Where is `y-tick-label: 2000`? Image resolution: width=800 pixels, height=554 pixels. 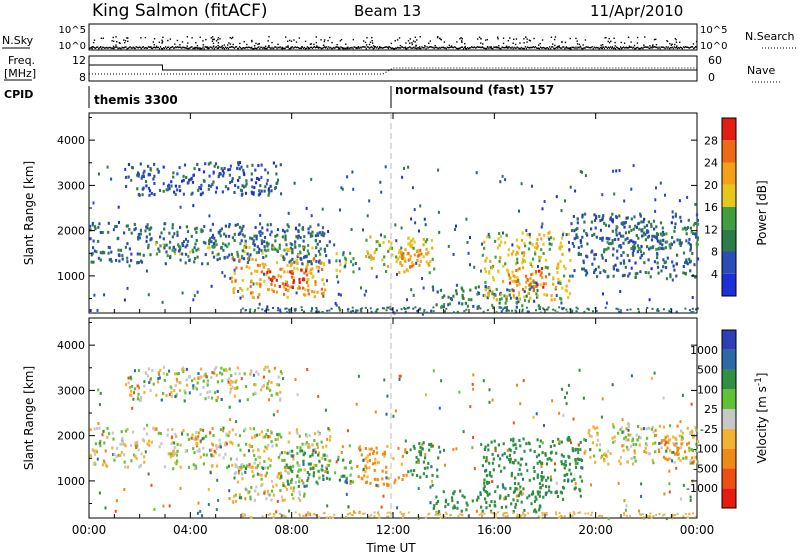 y-tick-label: 2000 is located at coordinates (71, 231).